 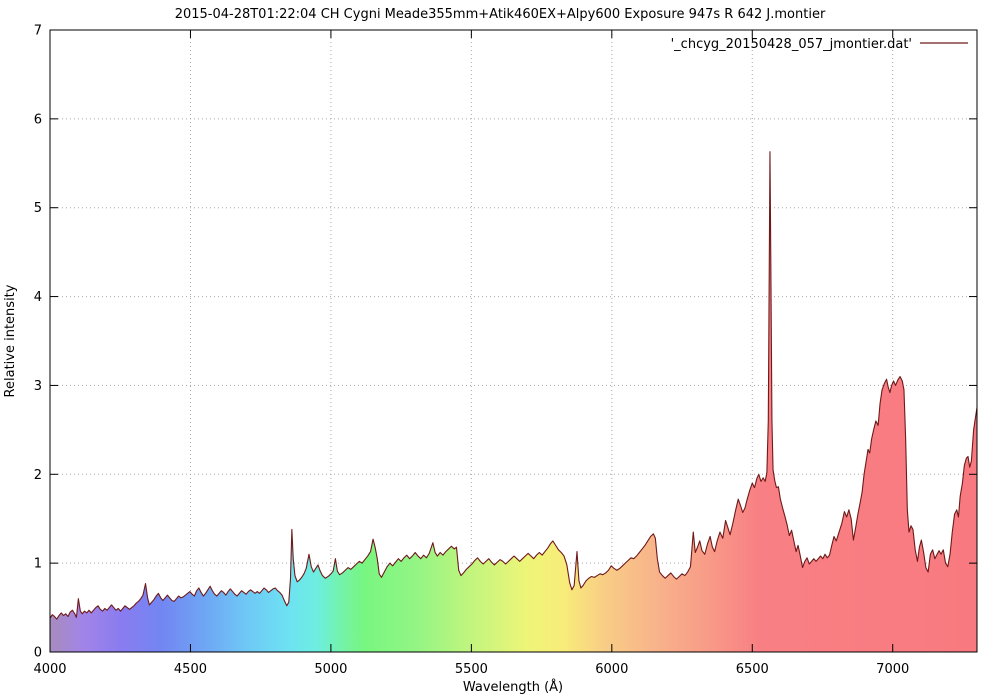 I want to click on x-tick-label: 5000, so click(x=330, y=669).